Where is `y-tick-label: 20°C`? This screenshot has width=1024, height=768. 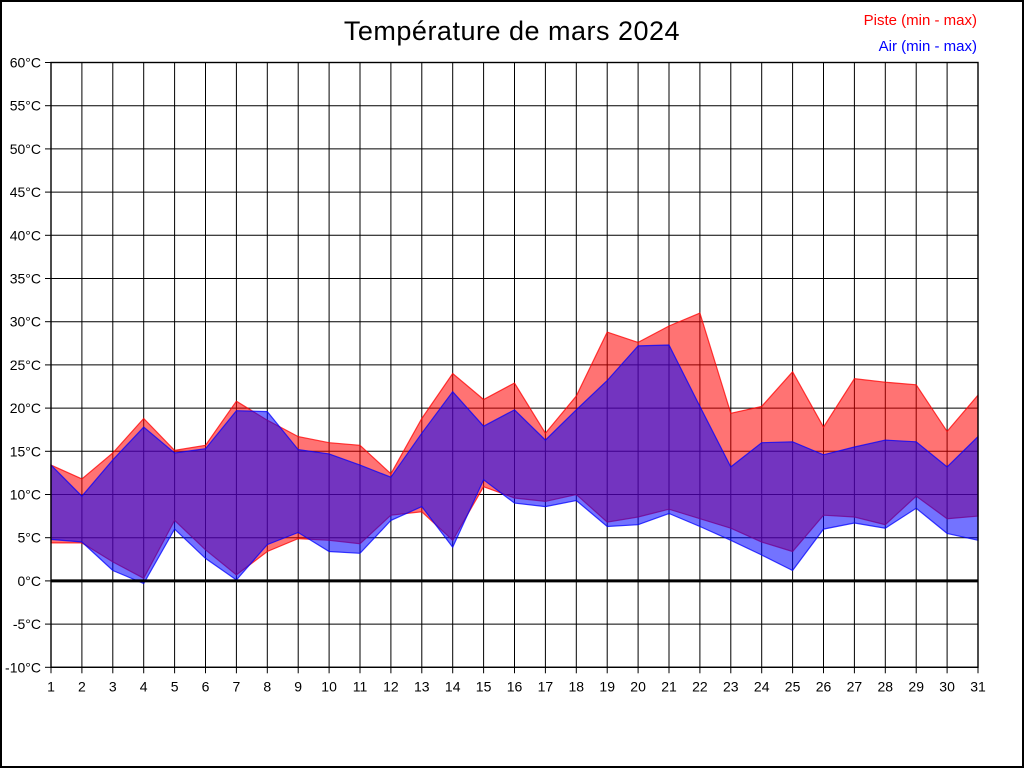 y-tick-label: 20°C is located at coordinates (25, 408).